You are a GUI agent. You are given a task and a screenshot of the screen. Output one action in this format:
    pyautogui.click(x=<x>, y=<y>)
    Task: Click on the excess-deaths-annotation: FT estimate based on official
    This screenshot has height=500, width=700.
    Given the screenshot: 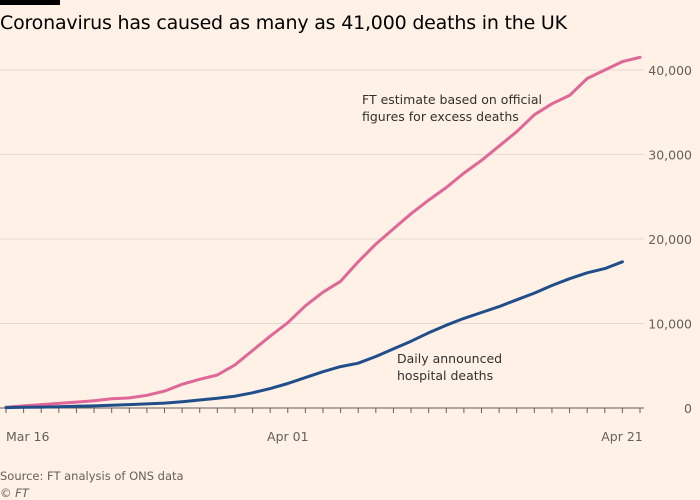 What is the action you would take?
    pyautogui.click(x=452, y=99)
    